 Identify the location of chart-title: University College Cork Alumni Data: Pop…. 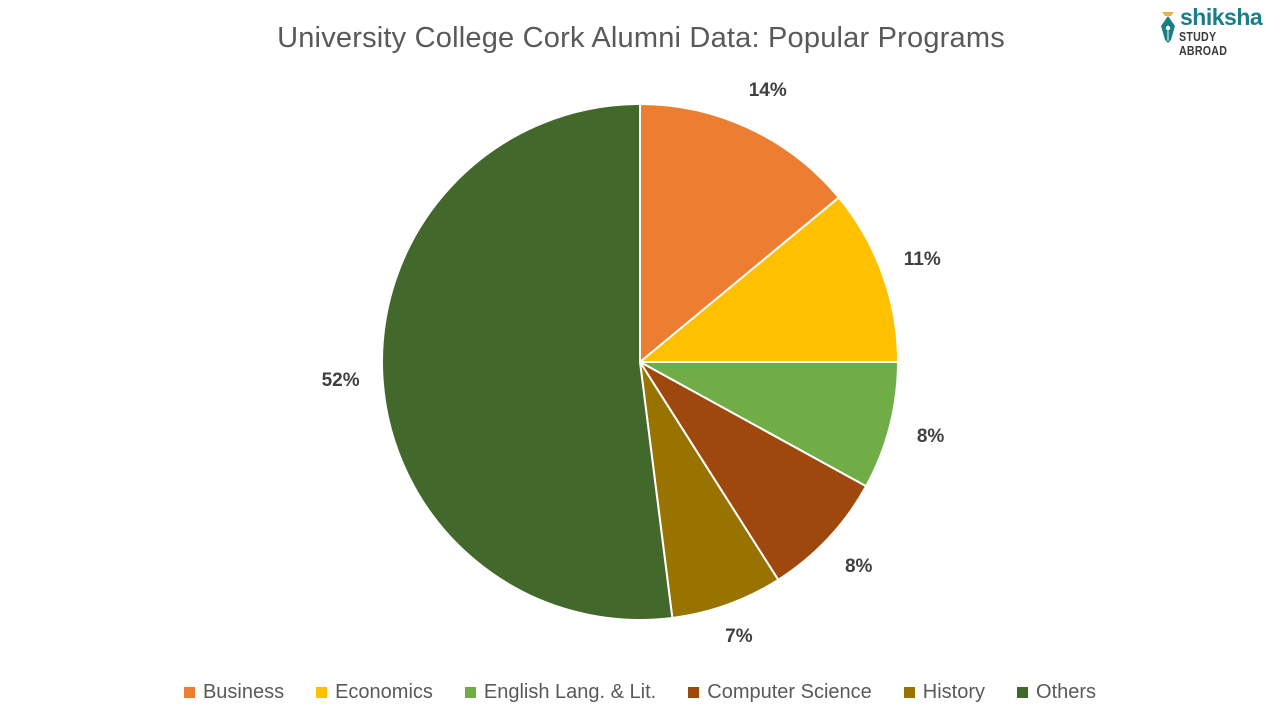
(641, 38).